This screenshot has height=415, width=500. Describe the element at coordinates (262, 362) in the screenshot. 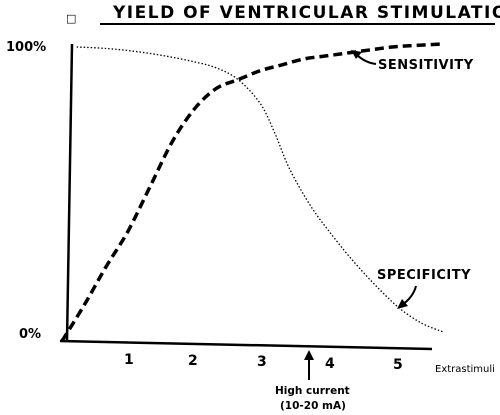

I see `x-tick-label-3: 3` at that location.